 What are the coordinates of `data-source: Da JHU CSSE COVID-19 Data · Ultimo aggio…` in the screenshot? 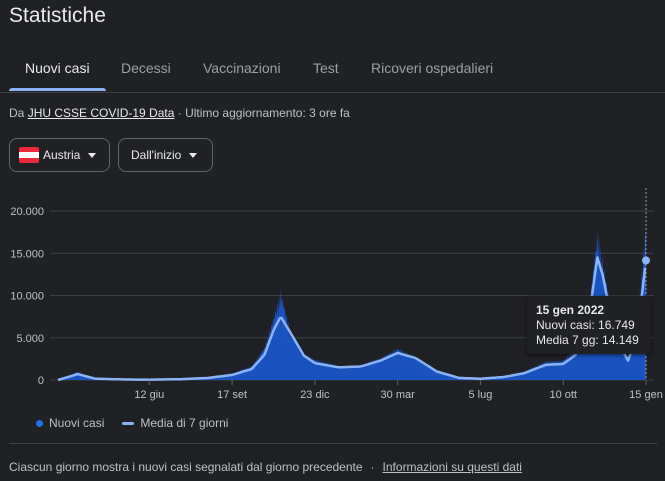 It's located at (179, 113).